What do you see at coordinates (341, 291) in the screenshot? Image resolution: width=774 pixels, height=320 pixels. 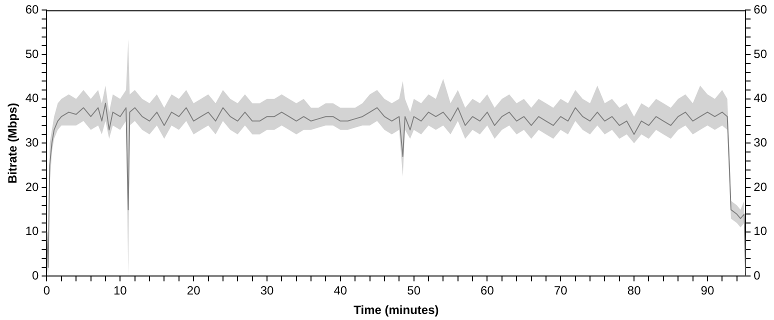 I see `x-tick-label: 40` at bounding box center [341, 291].